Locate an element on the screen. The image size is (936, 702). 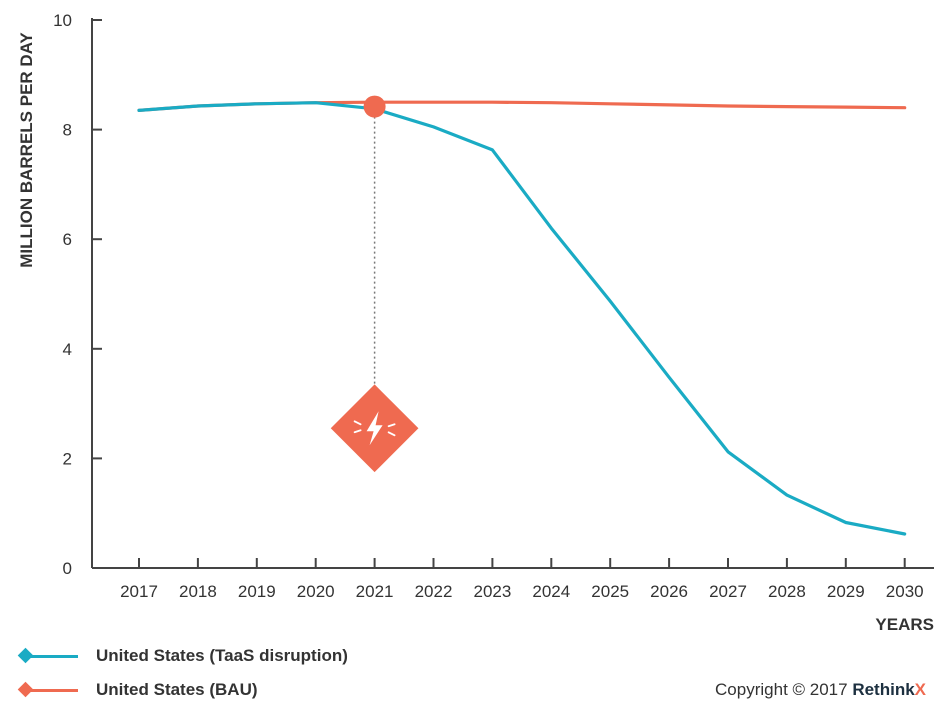
x-tick-label: 2028 is located at coordinates (787, 591).